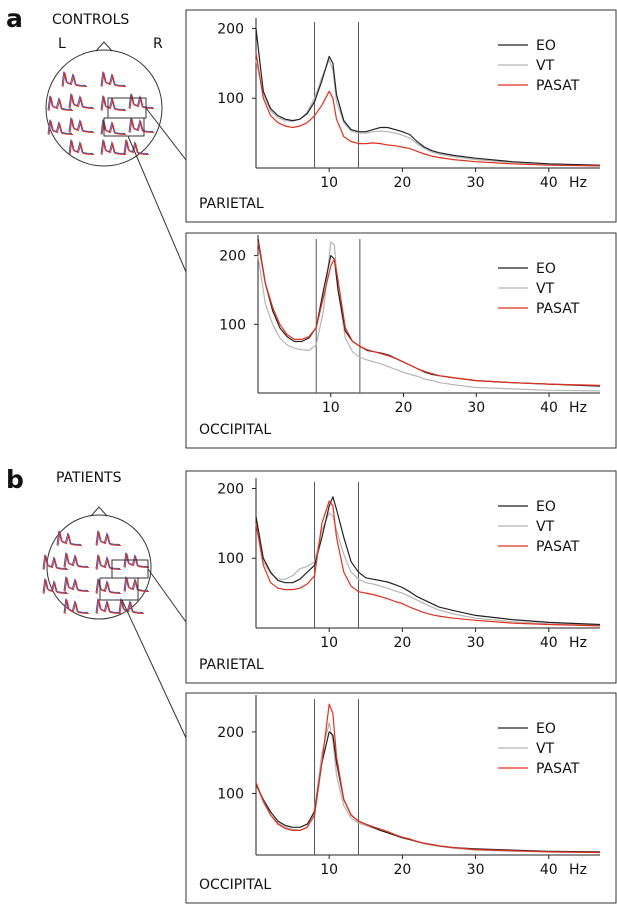  Describe the element at coordinates (14, 18) in the screenshot. I see `panel-letter-a: a` at that location.